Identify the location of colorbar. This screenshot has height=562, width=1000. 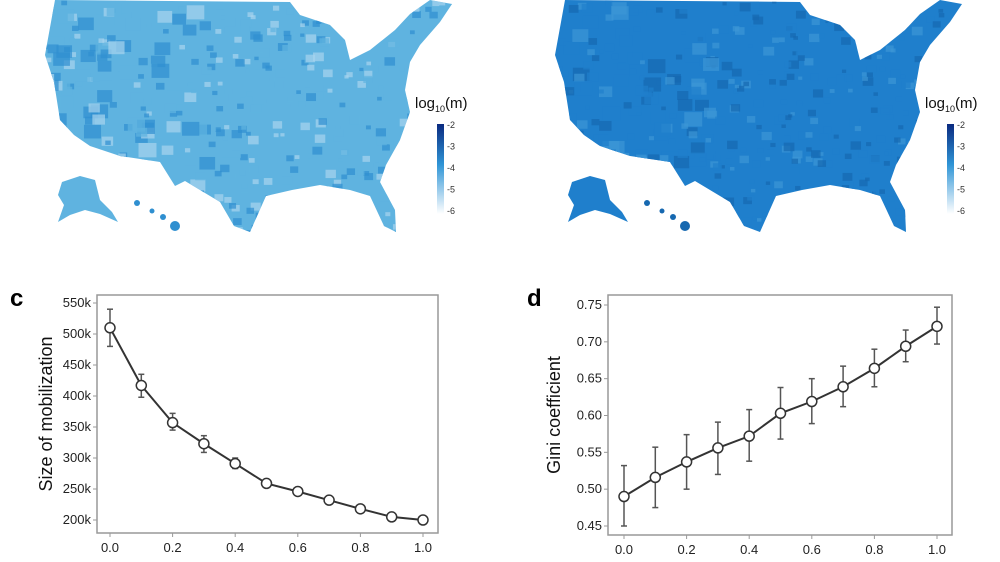
(440, 169).